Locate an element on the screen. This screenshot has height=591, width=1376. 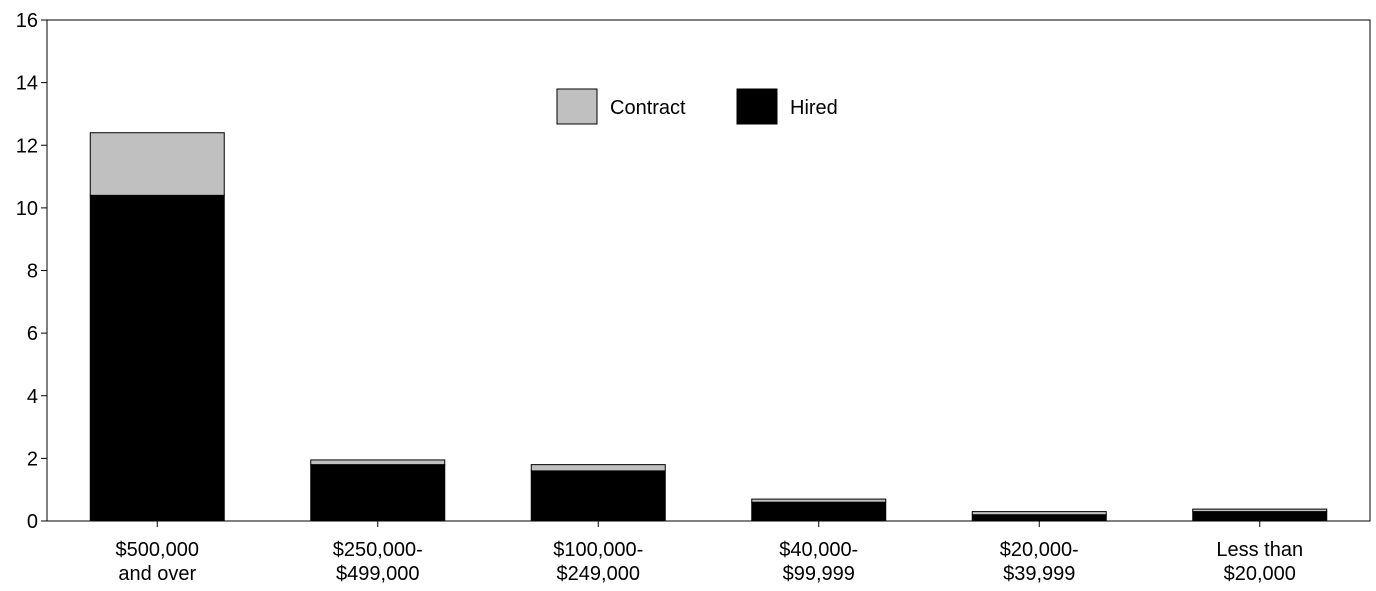
y-axis: 0 2 4 6 8 10 12 14 16 is located at coordinates (31, 271).